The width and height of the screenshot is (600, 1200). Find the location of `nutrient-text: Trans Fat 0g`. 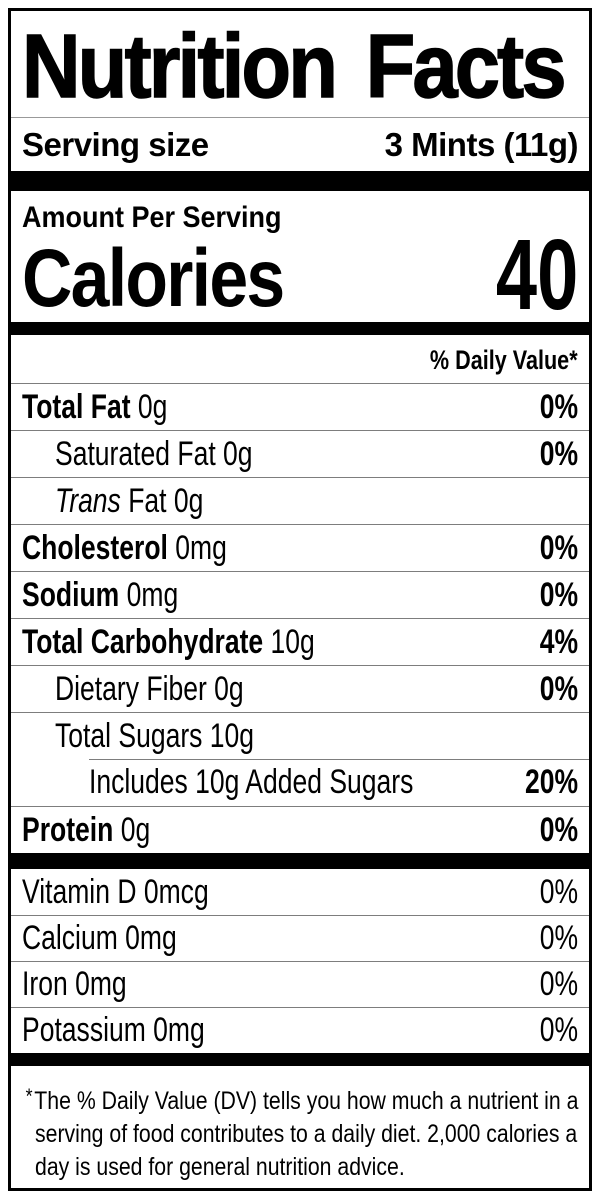

nutrient-text: Trans Fat 0g is located at coordinates (129, 501).